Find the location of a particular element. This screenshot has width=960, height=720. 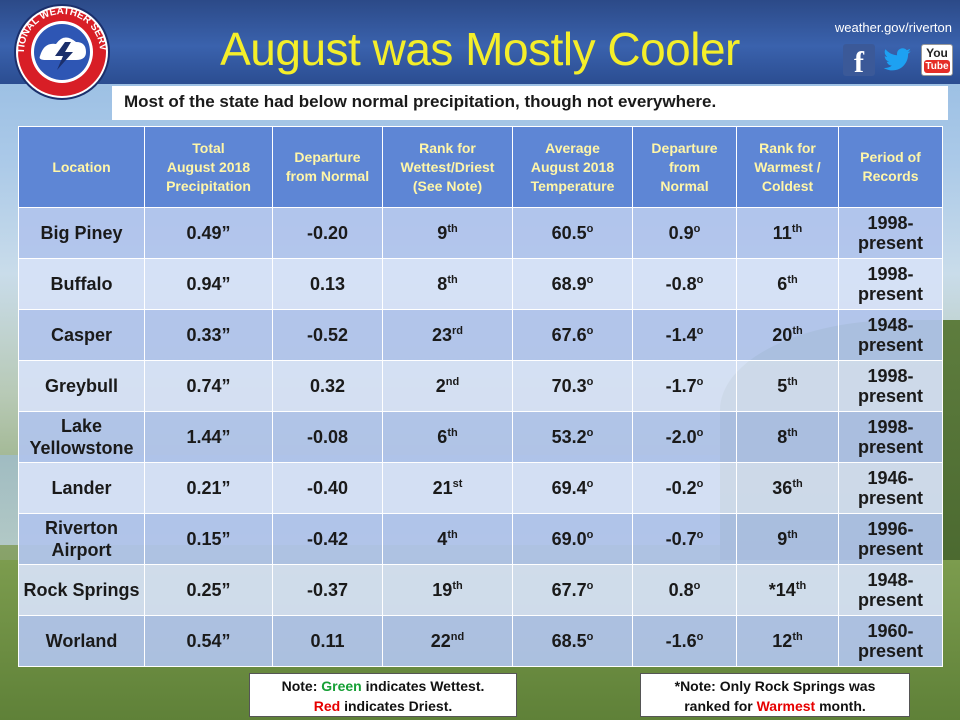

temp-rank-cell: 12th is located at coordinates (787, 641).